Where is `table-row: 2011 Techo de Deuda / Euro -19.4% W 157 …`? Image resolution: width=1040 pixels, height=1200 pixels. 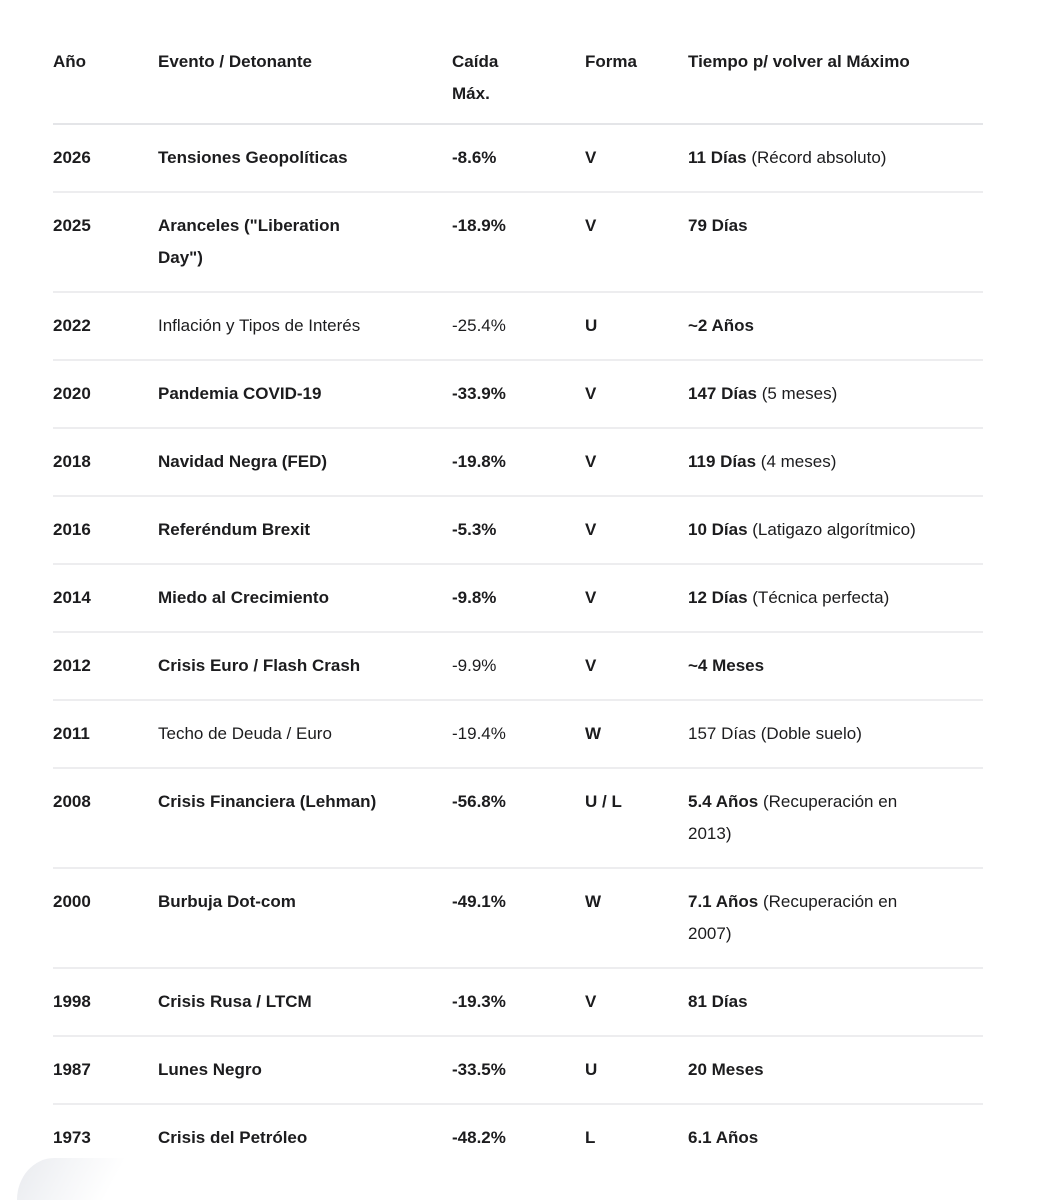
table-row: 2011 Techo de Deuda / Euro -19.4% W 157 … is located at coordinates (518, 734).